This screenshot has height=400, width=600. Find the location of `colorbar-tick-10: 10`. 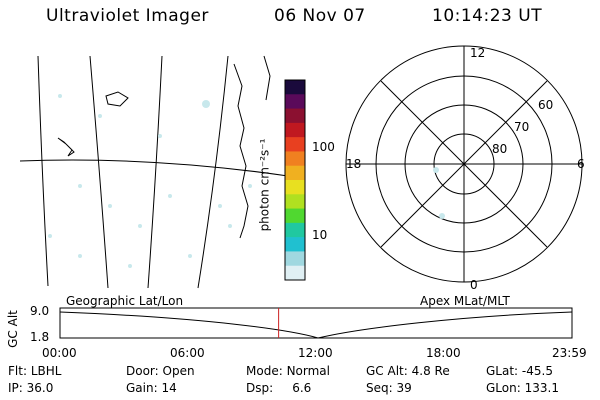

colorbar-tick-10: 10 is located at coordinates (320, 235).